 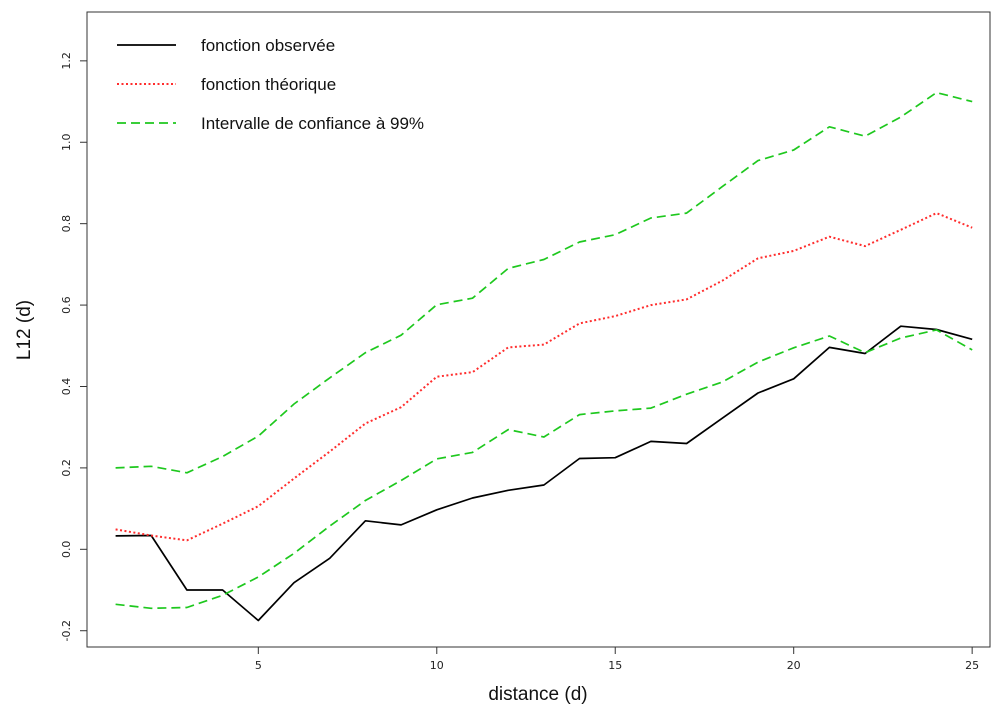 I want to click on legend-label: fonction observée, so click(x=268, y=45).